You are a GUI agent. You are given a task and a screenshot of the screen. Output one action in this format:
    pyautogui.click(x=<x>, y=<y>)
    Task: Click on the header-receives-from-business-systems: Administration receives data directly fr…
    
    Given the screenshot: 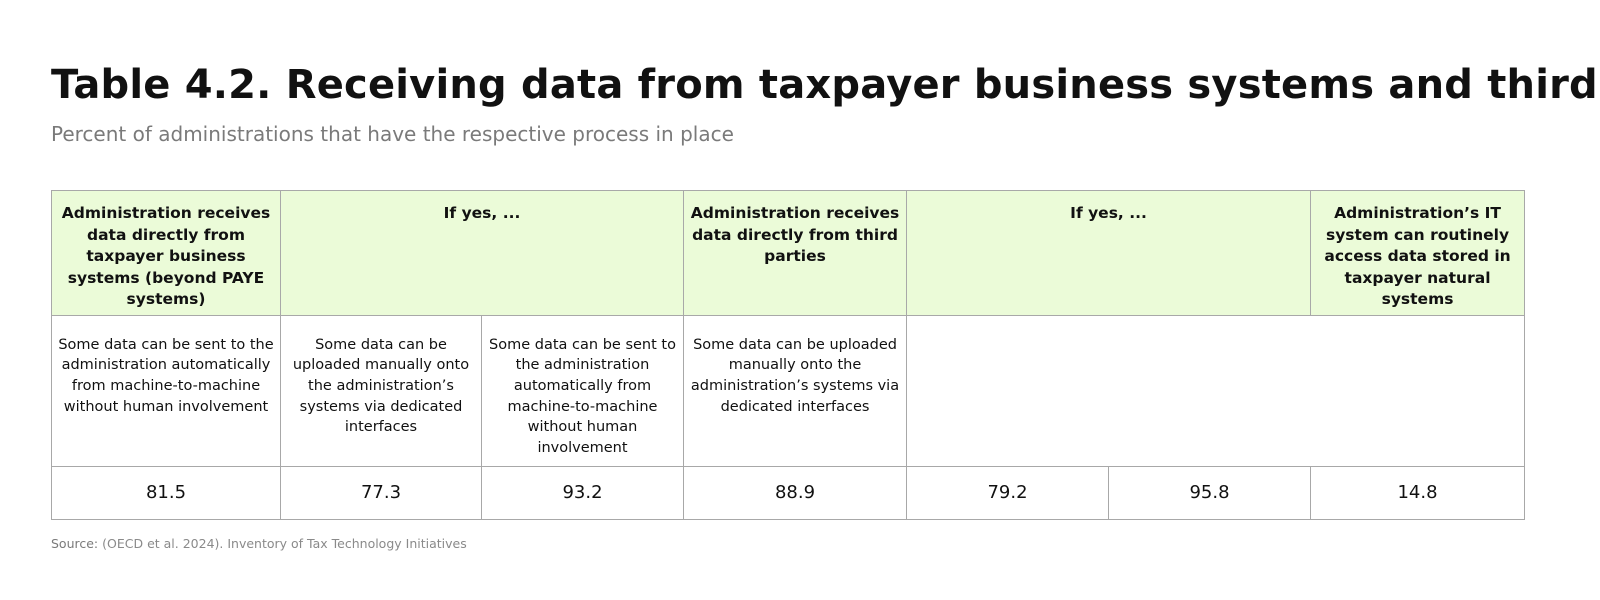 What is the action you would take?
    pyautogui.click(x=166, y=253)
    